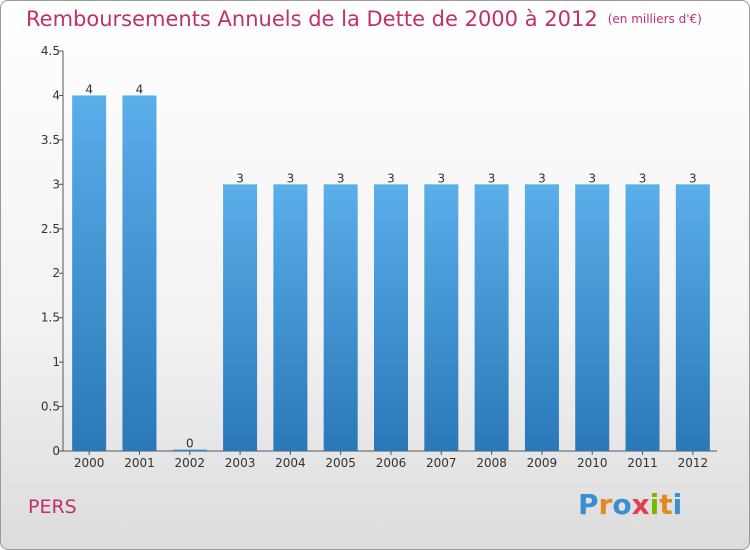  I want to click on y-tick-label: 4.5, so click(50, 51).